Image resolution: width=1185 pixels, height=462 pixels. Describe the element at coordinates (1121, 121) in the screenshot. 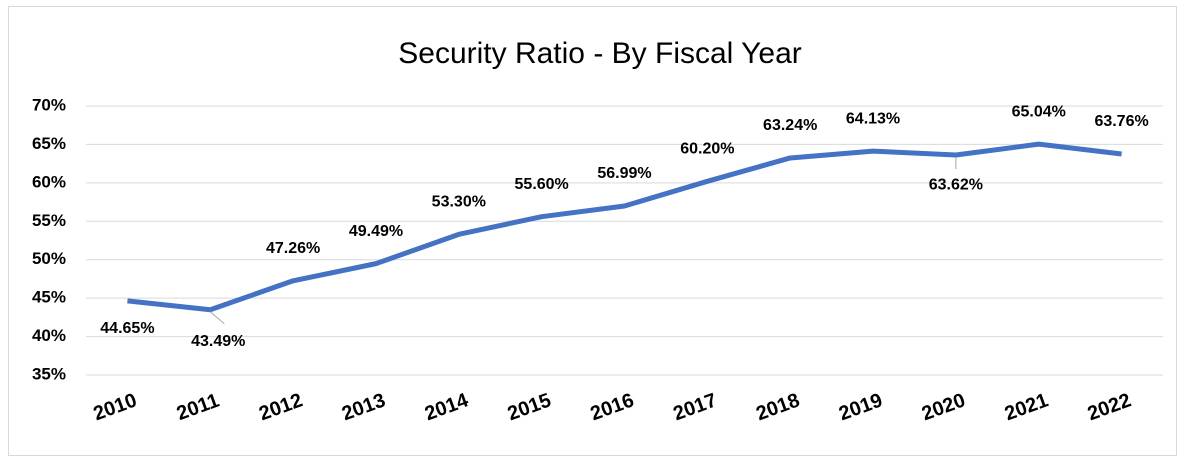

I see `data-label: 63.76%` at that location.